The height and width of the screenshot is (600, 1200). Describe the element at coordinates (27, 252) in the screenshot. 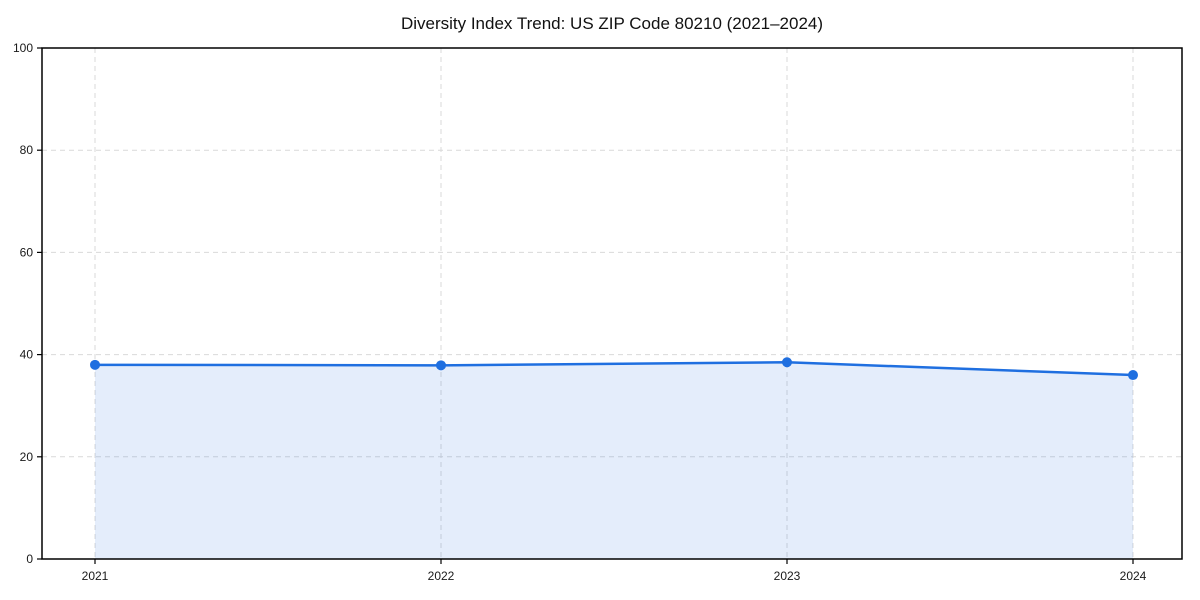

I see `y-tick-label: 60` at that location.